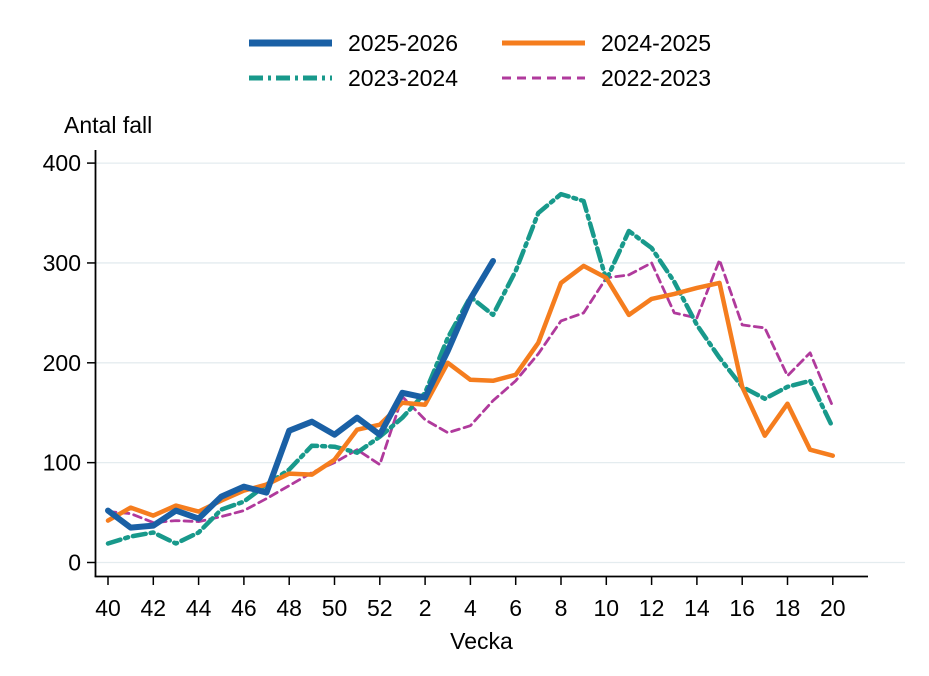  I want to click on x-tick-label-18: 18, so click(788, 608).